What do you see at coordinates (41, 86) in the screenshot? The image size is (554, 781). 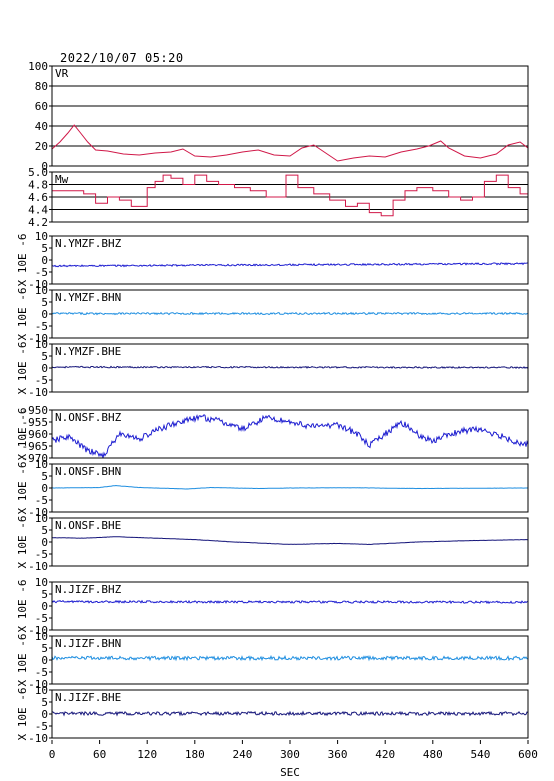 I see `y-tick-label: 80` at bounding box center [41, 86].